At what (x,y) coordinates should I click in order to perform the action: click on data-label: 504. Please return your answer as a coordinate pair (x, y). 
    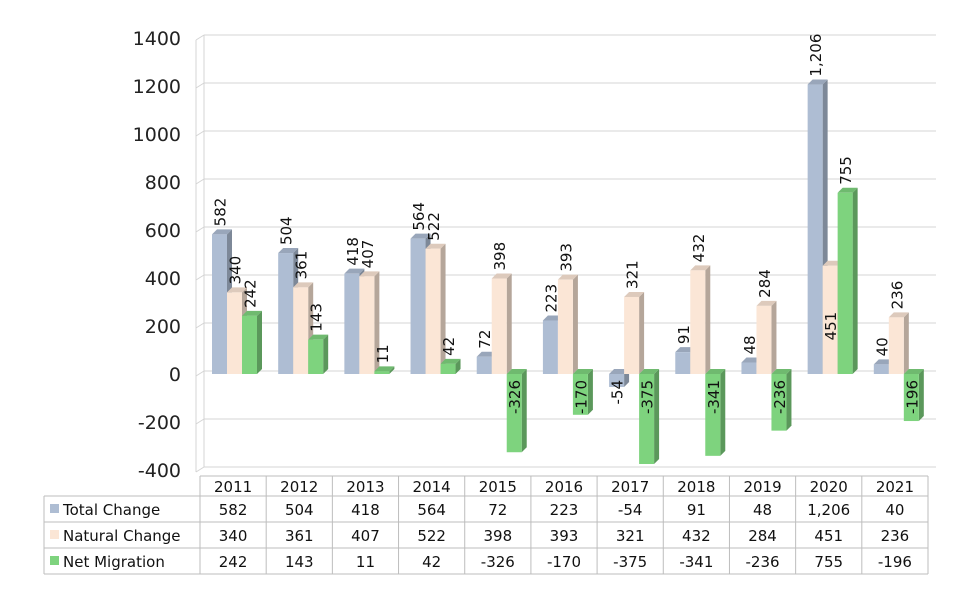
    Looking at the image, I should click on (287, 230).